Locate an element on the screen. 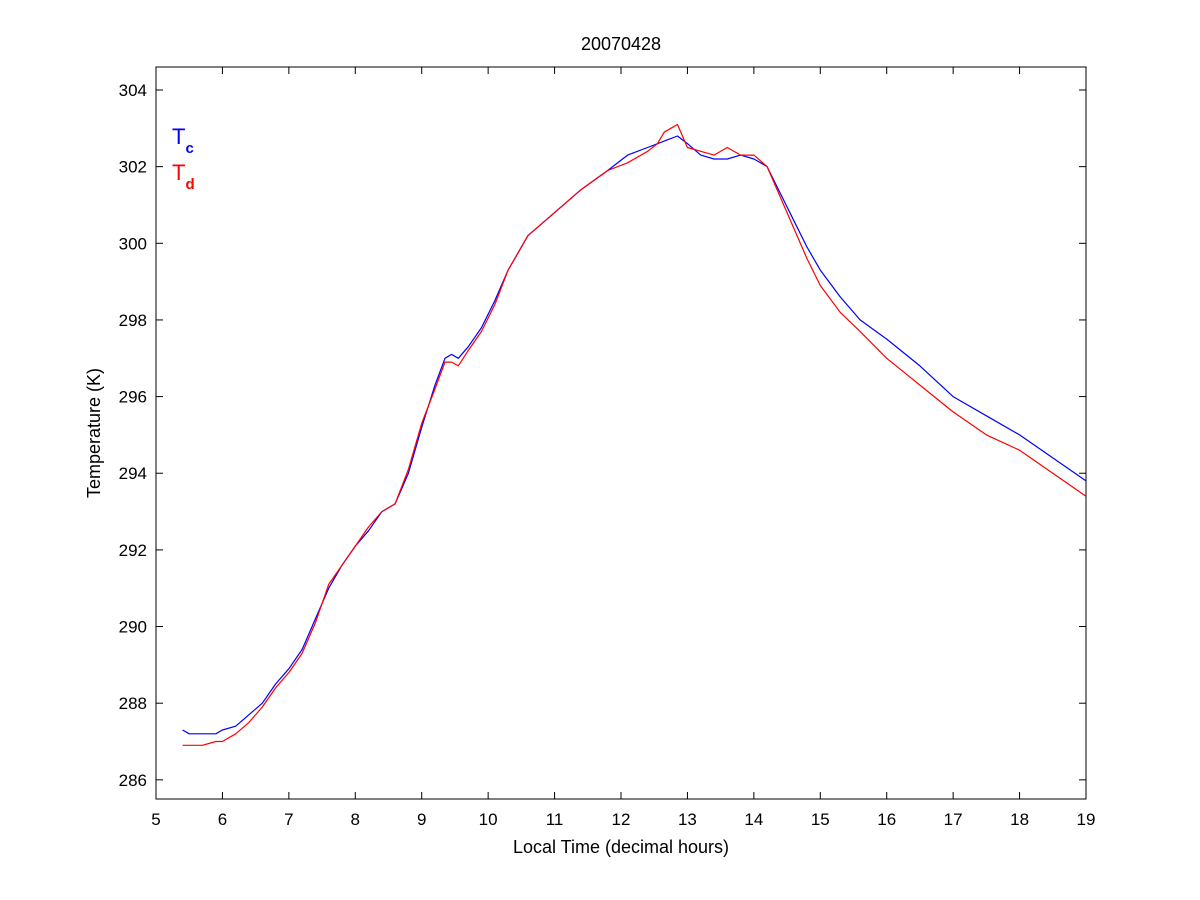 The width and height of the screenshot is (1200, 900). x-tick-label: 12 is located at coordinates (621, 819).